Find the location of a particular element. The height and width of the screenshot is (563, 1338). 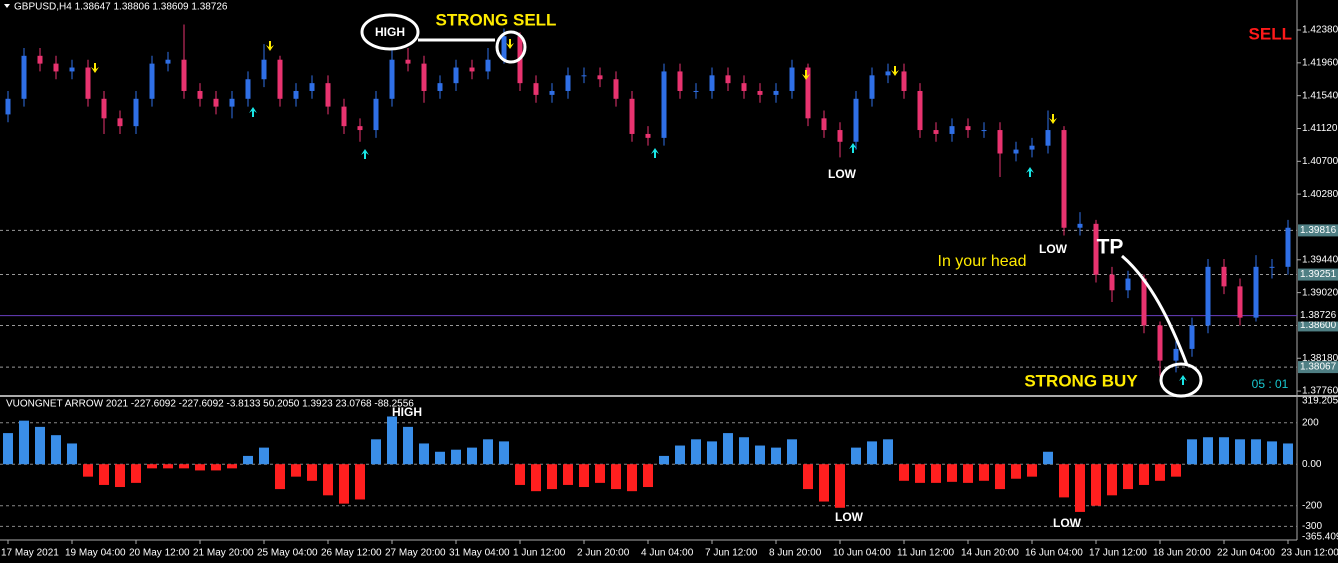

y-tick-label: 1.39020 is located at coordinates (1320, 292).